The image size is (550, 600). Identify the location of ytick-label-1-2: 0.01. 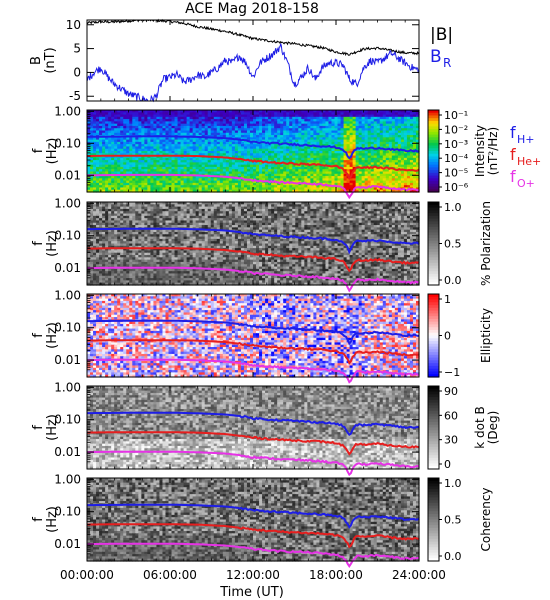
(67, 175).